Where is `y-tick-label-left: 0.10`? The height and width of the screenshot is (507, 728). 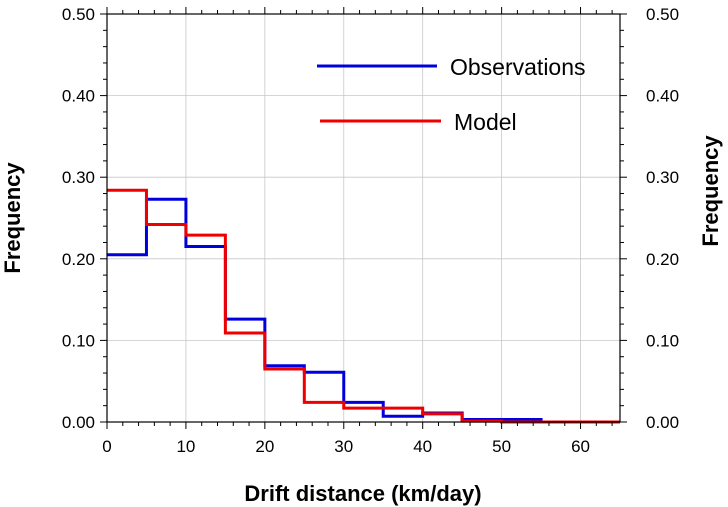
y-tick-label-left: 0.10 is located at coordinates (78, 340).